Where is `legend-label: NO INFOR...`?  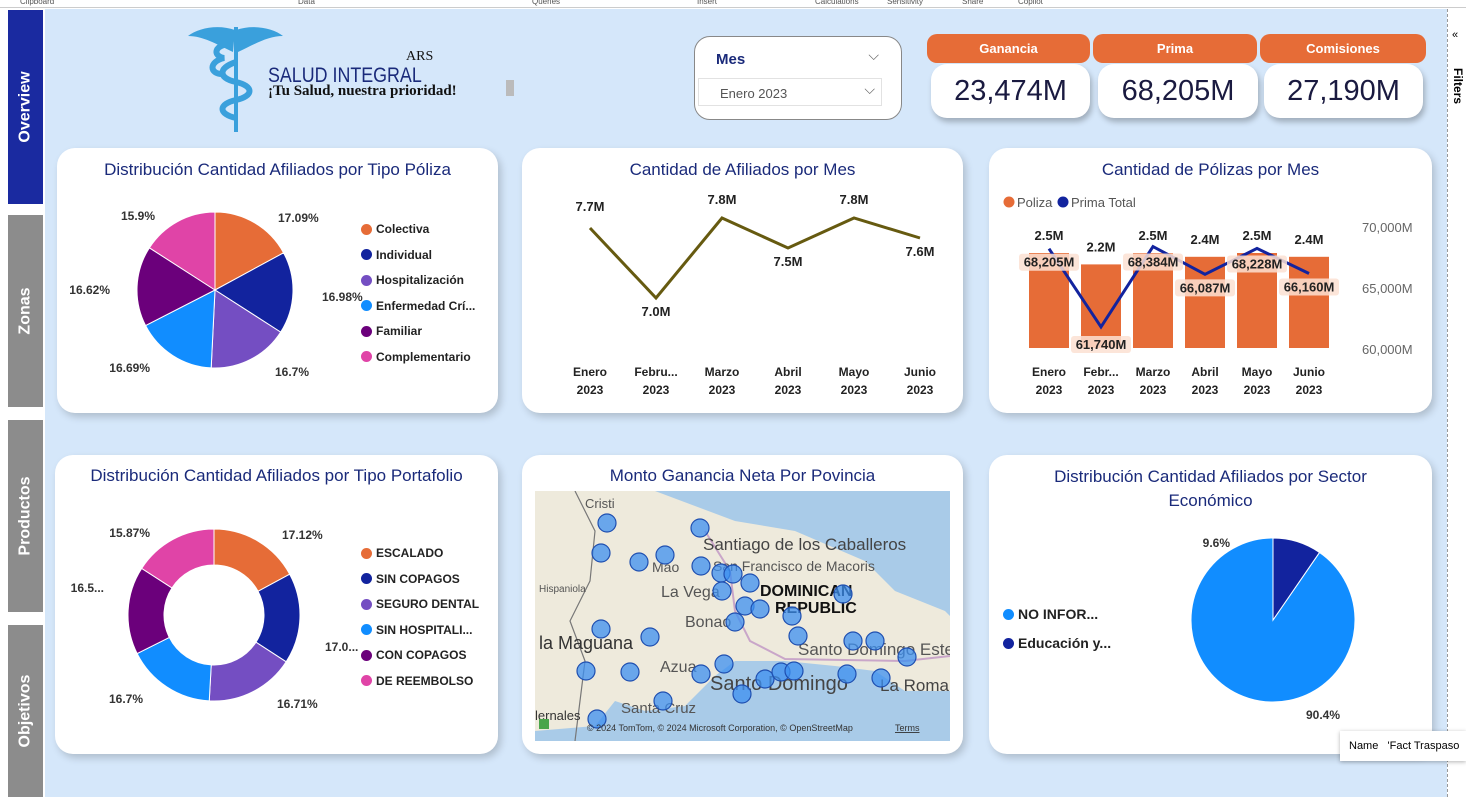
legend-label: NO INFOR... is located at coordinates (1058, 614).